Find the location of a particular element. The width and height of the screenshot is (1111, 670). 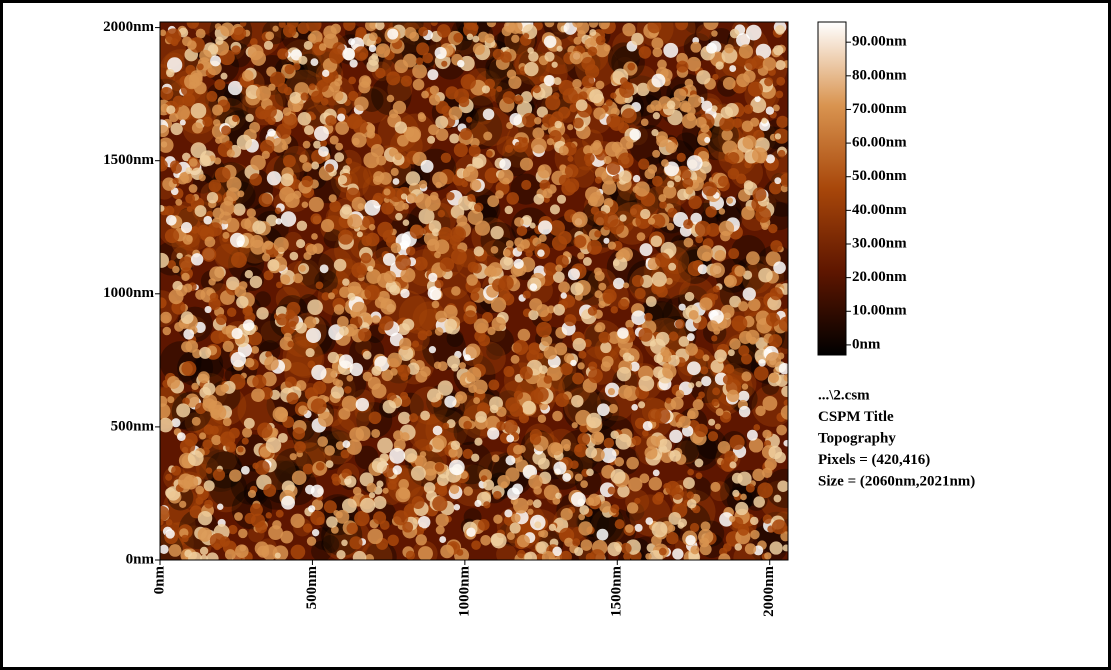

colorbar-tick-label: 20.00nm is located at coordinates (879, 277).